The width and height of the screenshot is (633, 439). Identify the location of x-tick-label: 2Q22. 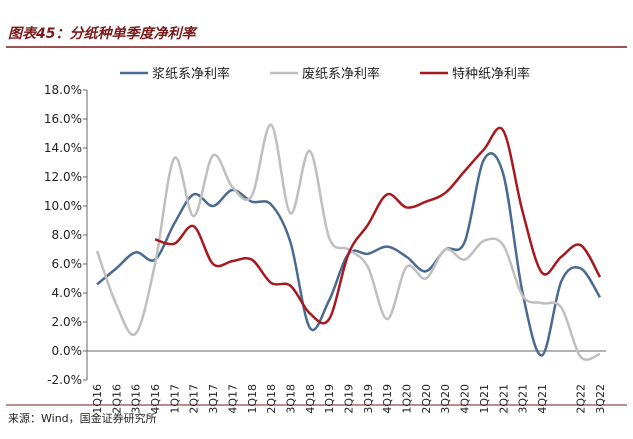
(581, 399).